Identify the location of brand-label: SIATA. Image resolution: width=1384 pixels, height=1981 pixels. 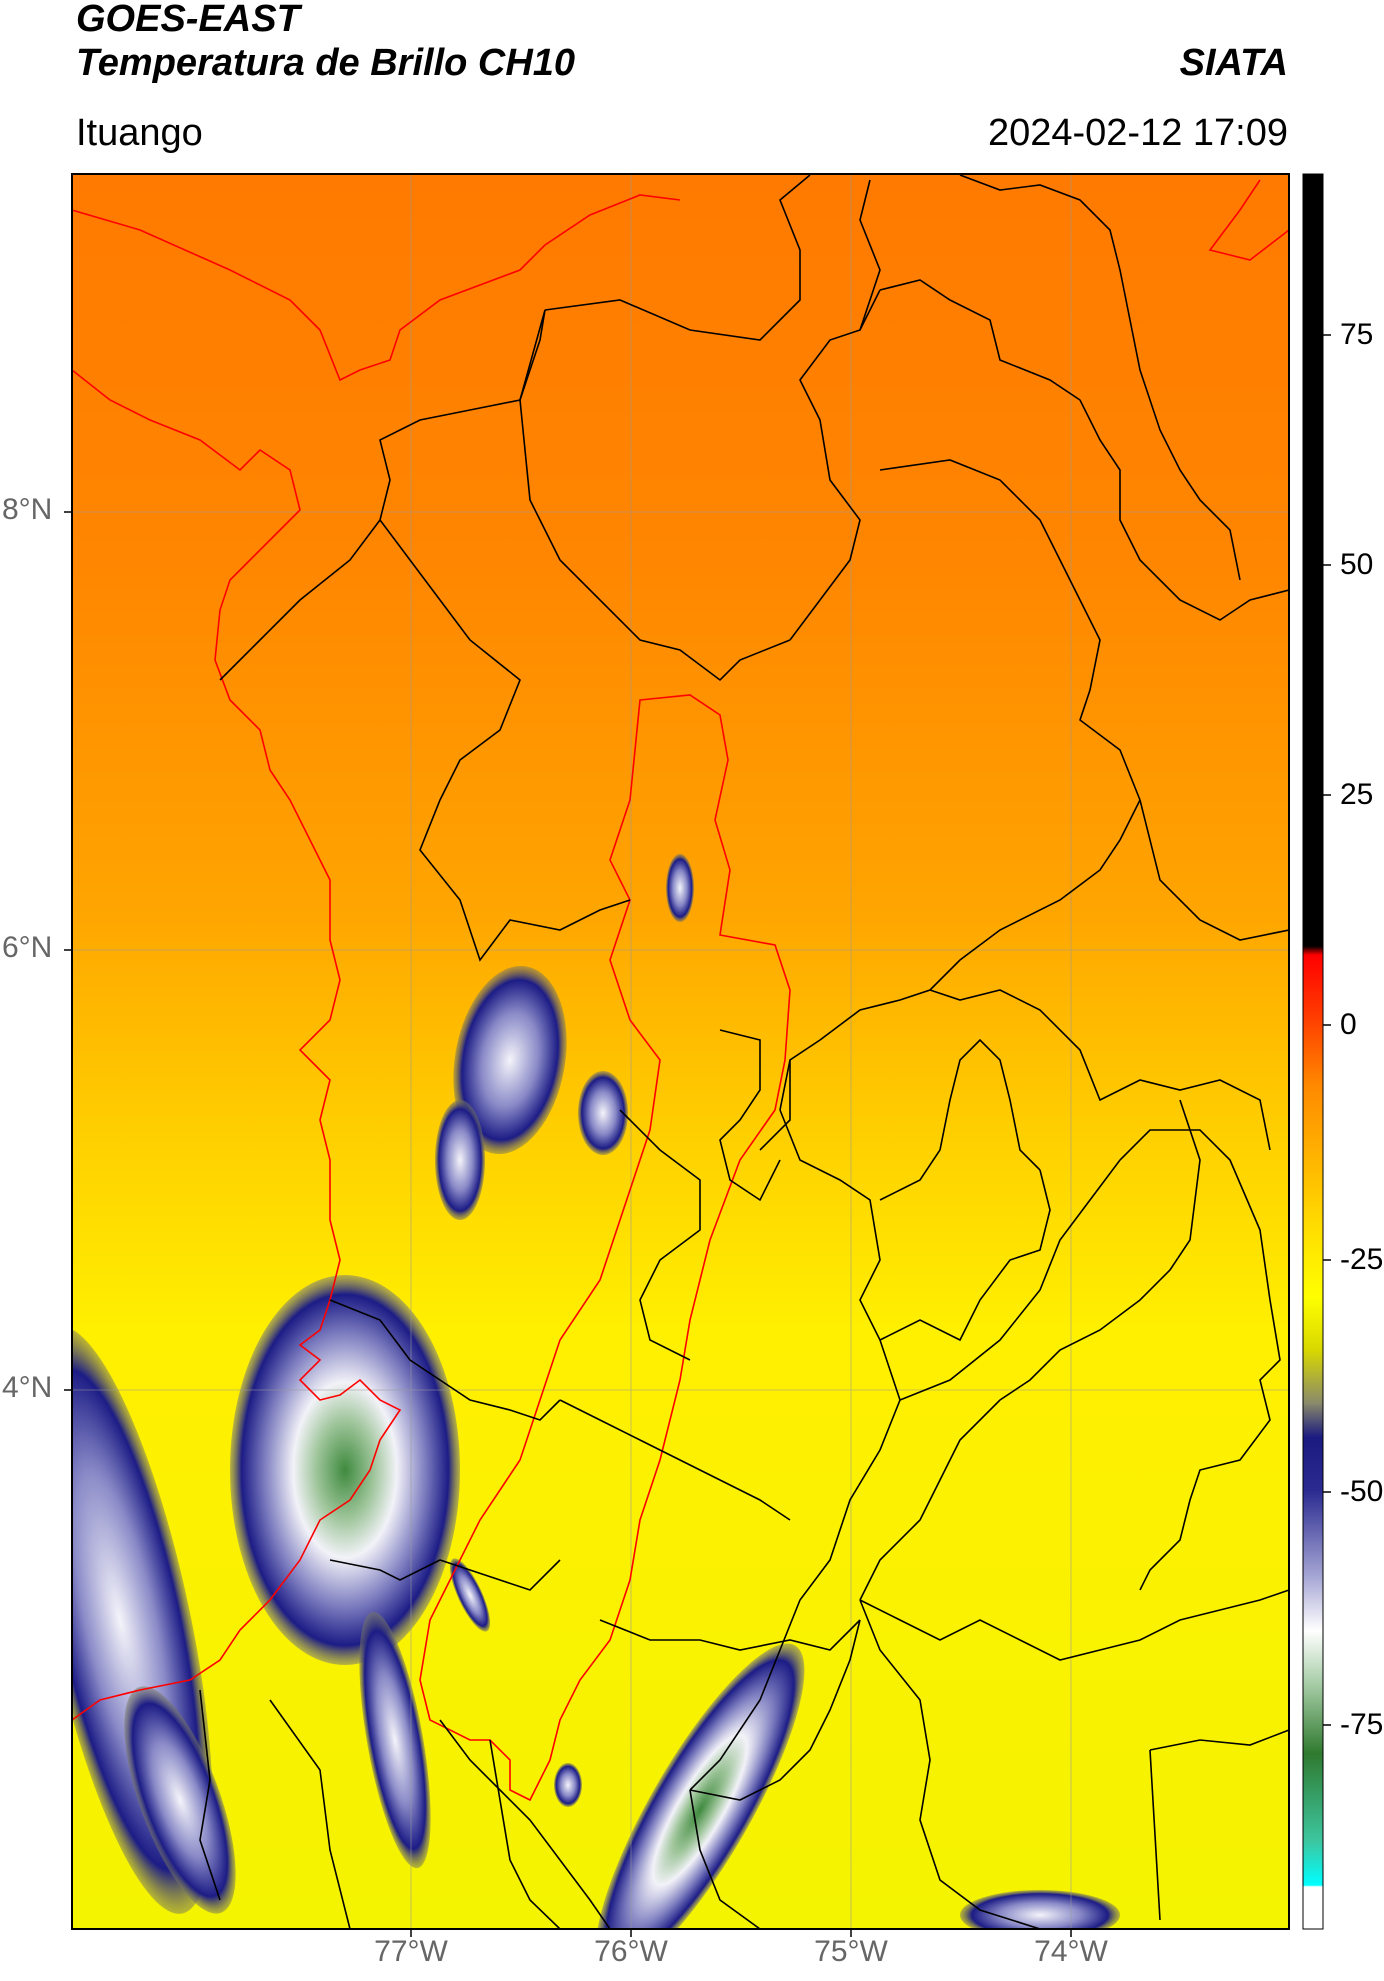
(1233, 63).